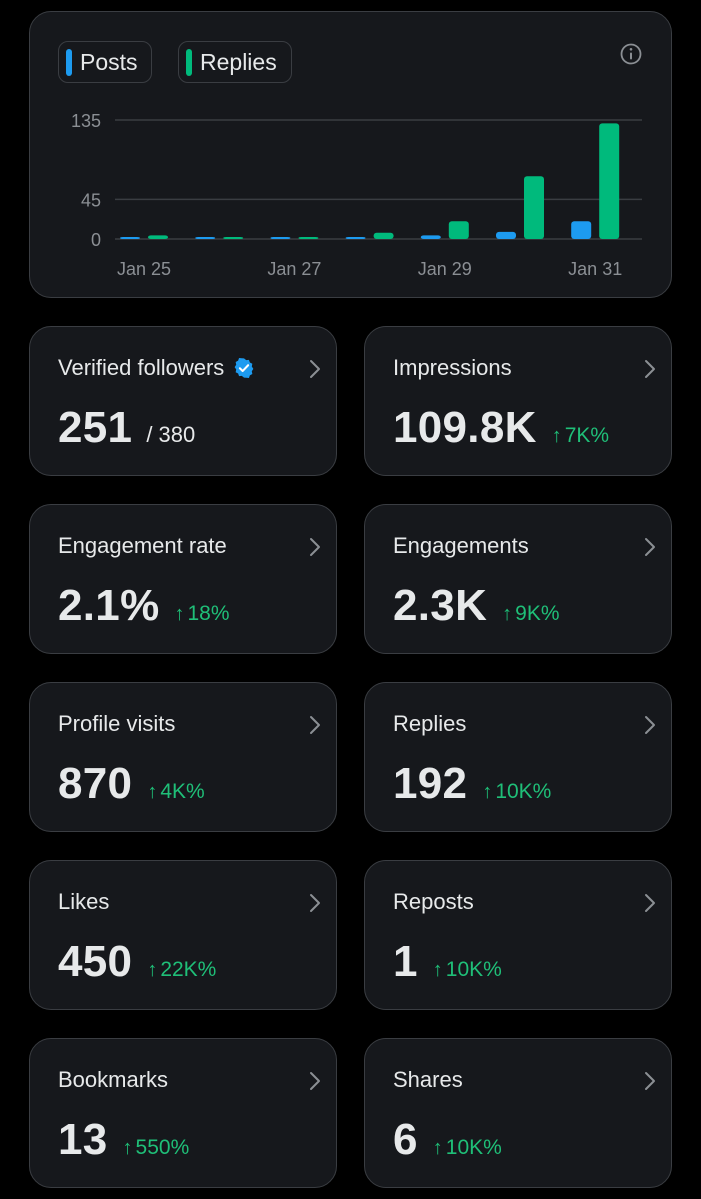  I want to click on stat-value-row: 192 ↑ 10K%, so click(472, 784).